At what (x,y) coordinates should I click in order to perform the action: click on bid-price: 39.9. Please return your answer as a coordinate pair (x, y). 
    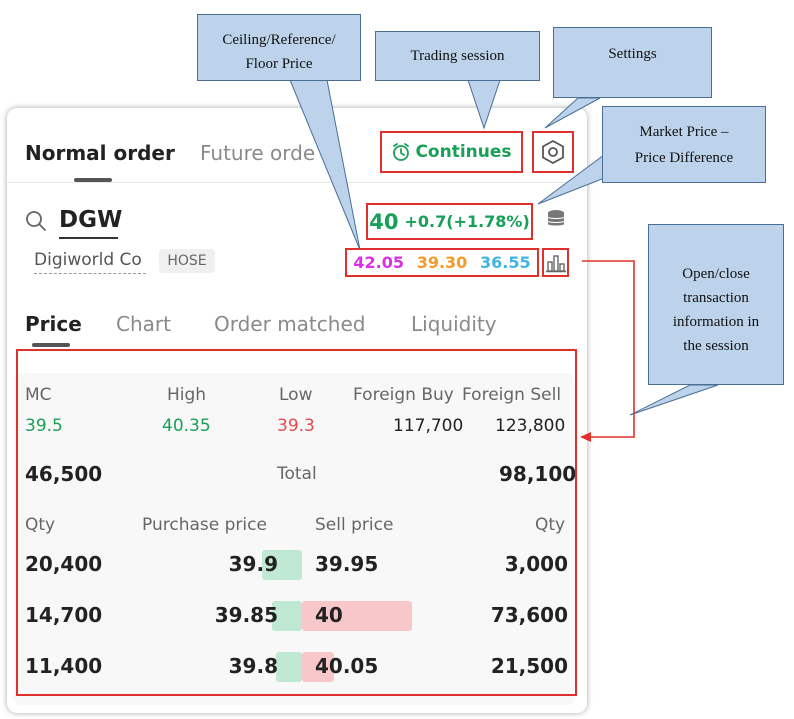
    Looking at the image, I should click on (253, 564).